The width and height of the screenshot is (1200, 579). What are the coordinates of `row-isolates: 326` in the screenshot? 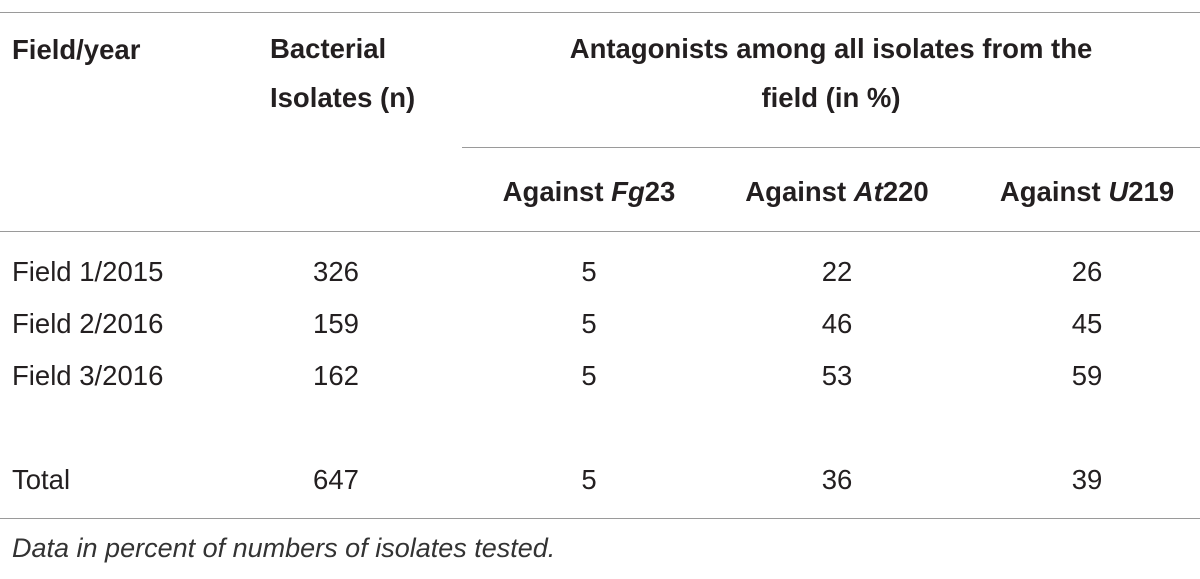 It's located at (336, 271).